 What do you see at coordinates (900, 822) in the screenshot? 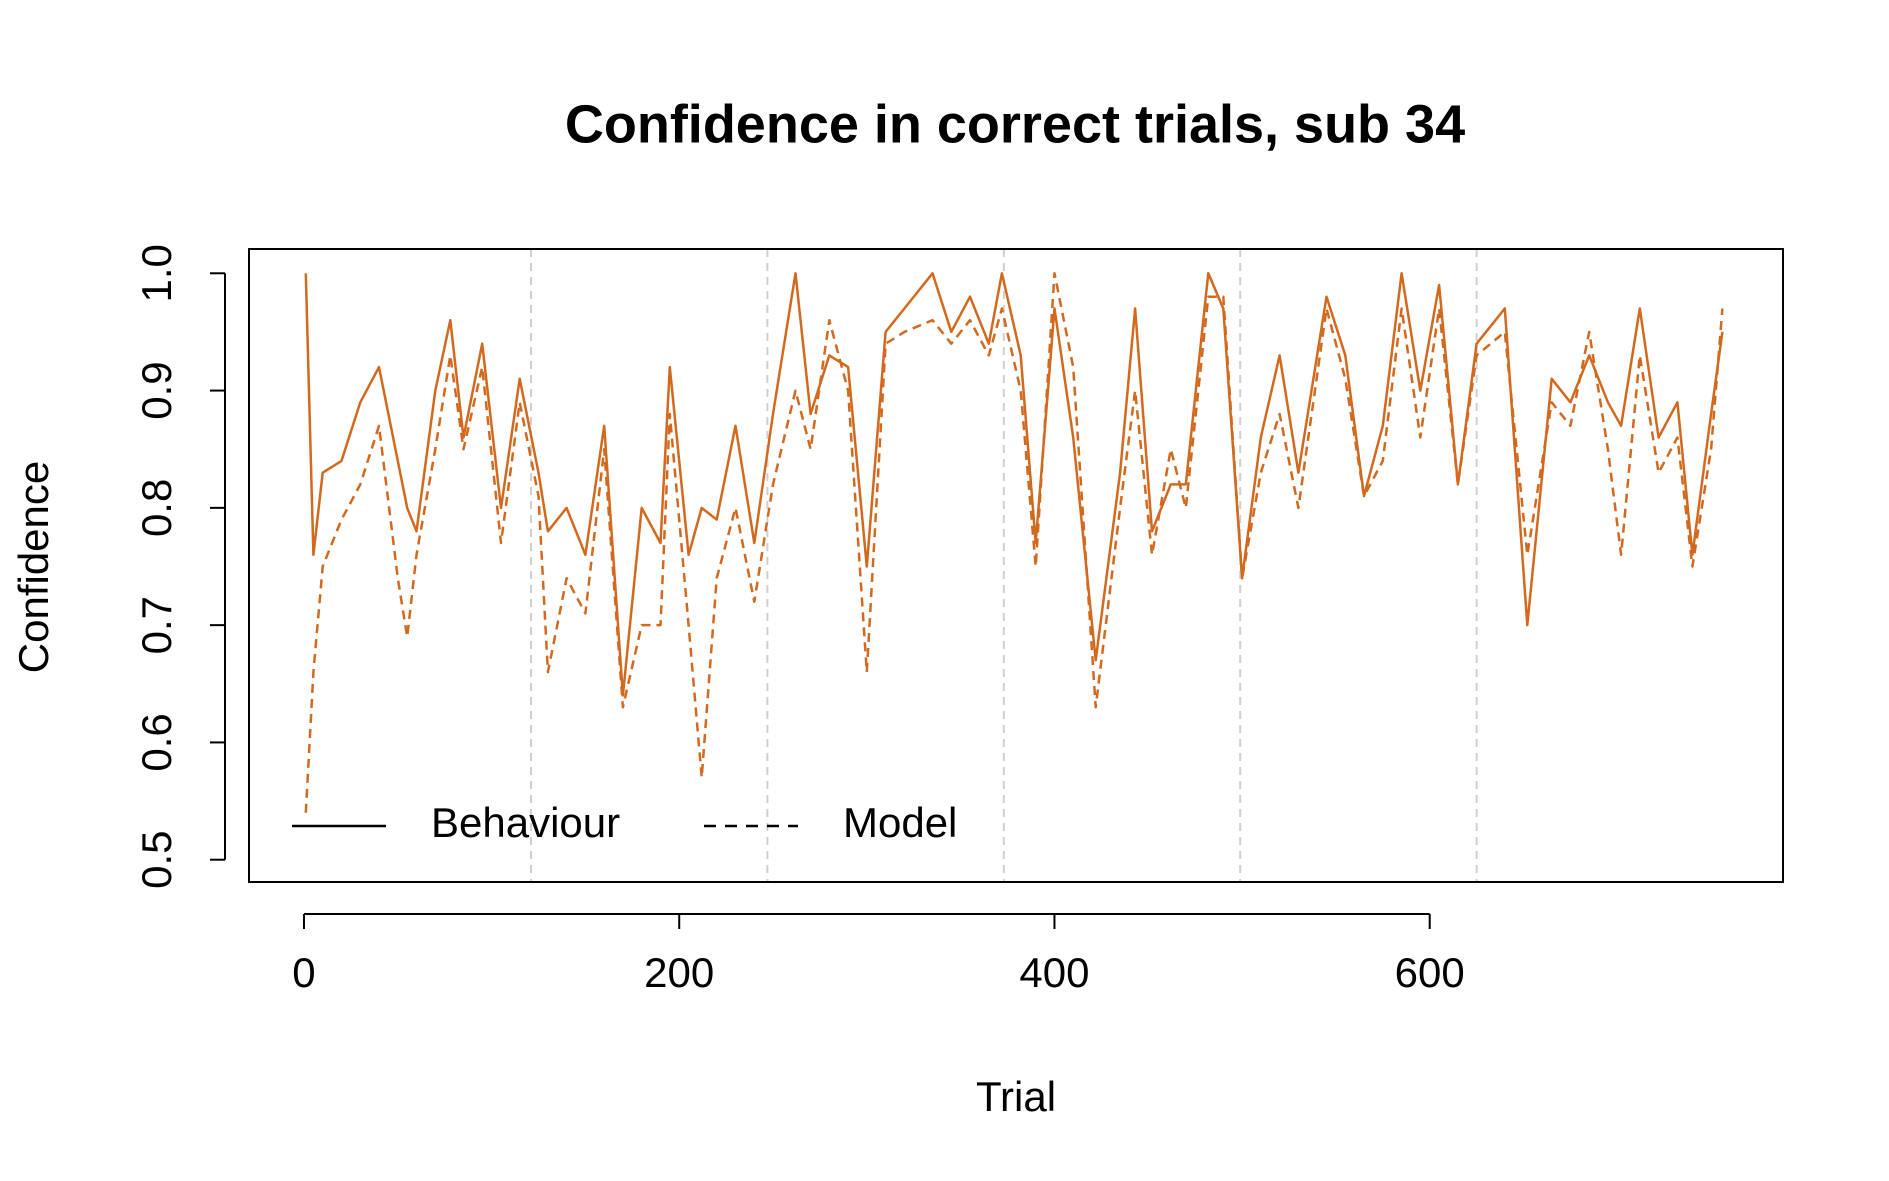
I see `legend-label: Model` at bounding box center [900, 822].